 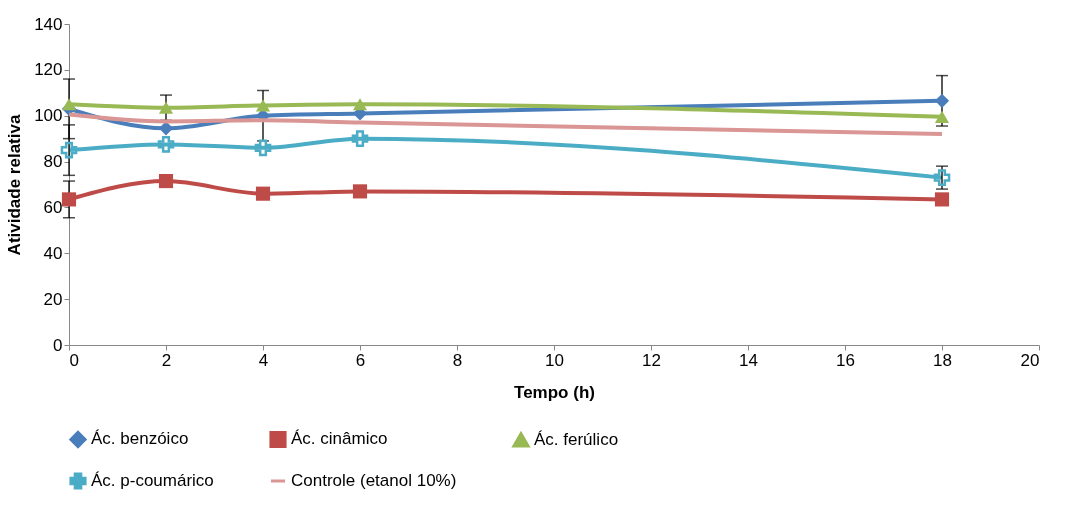 What do you see at coordinates (360, 360) in the screenshot?
I see `x-tick-label: 6` at bounding box center [360, 360].